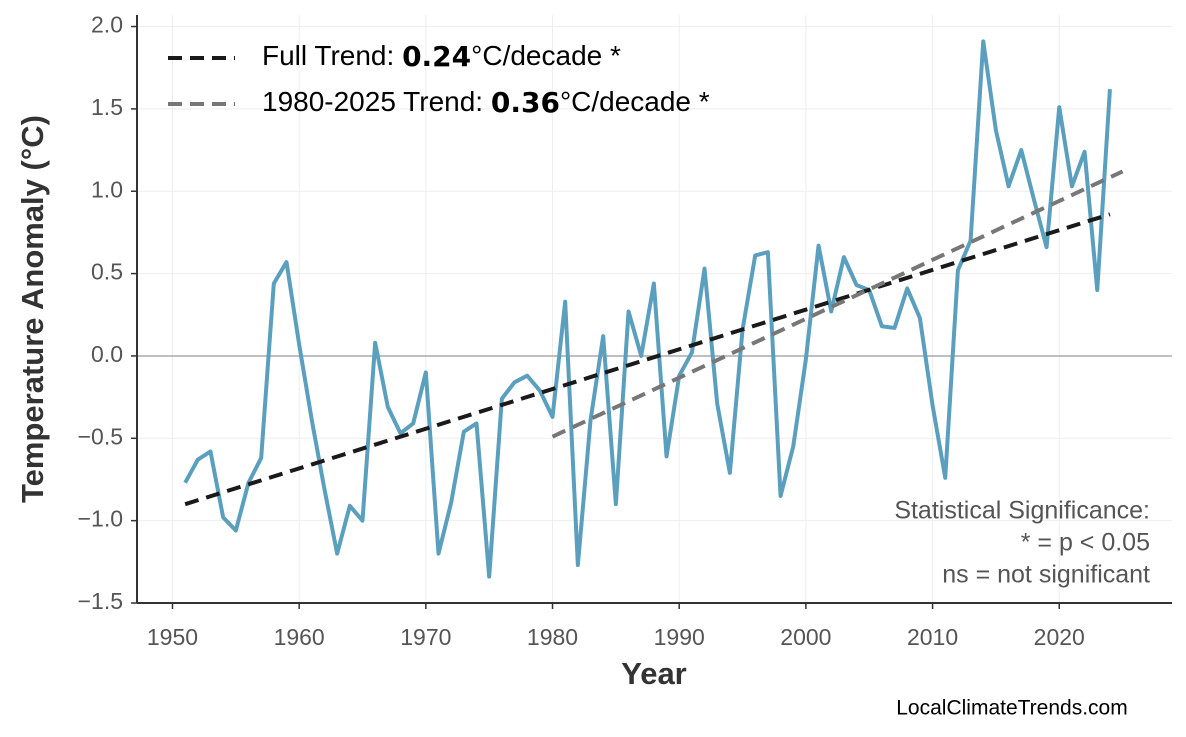 This screenshot has height=737, width=1186. What do you see at coordinates (425, 637) in the screenshot?
I see `x-tick-label: 1970` at bounding box center [425, 637].